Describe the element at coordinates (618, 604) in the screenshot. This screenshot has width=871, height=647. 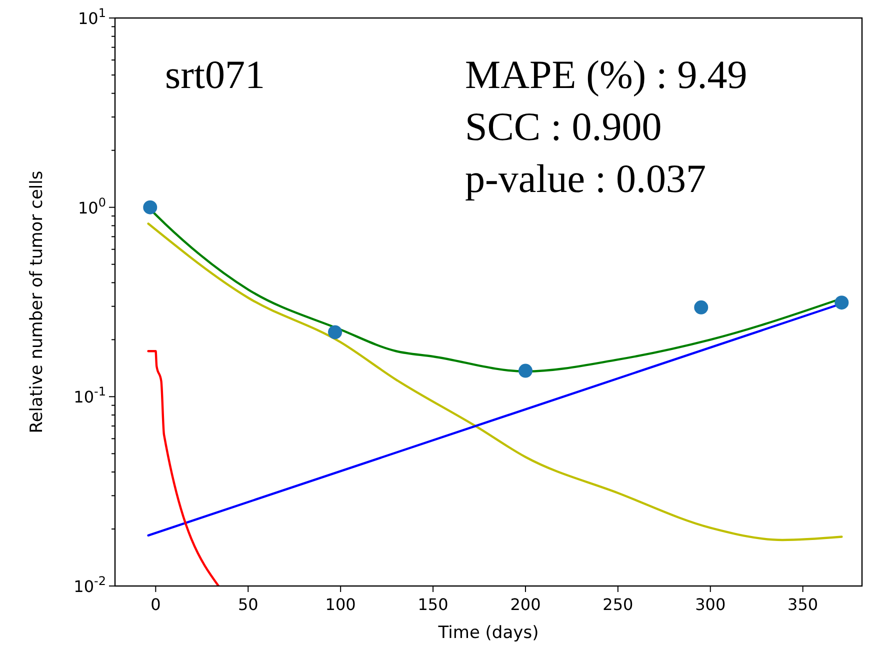
I see `x-tick-label: 250` at that location.